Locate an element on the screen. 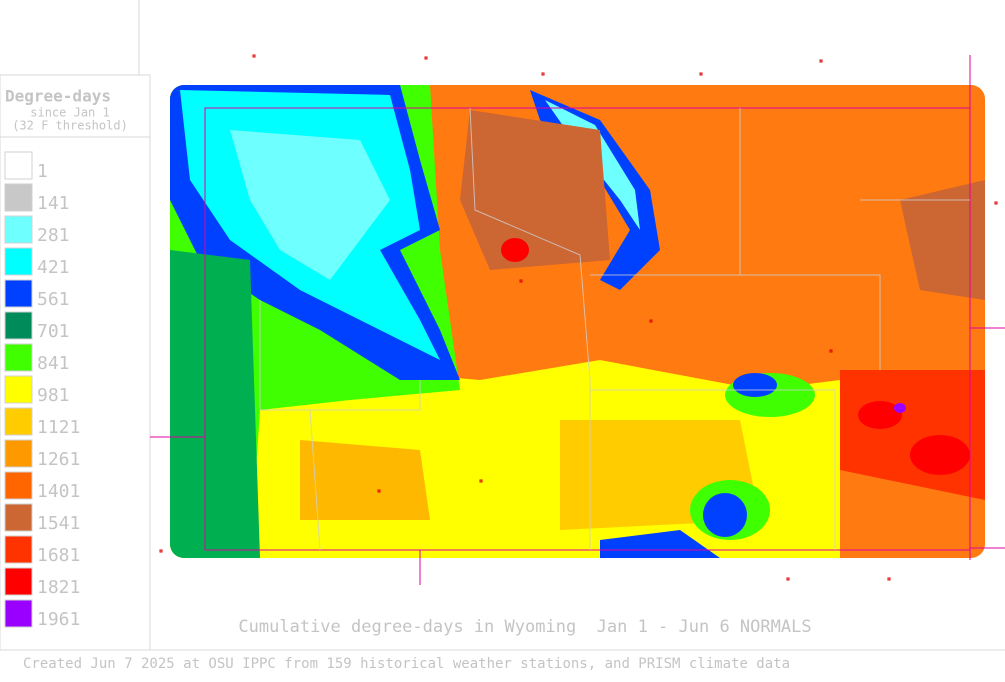 The width and height of the screenshot is (1005, 682). legend-subtitle: since Jan 1 is located at coordinates (69, 113).